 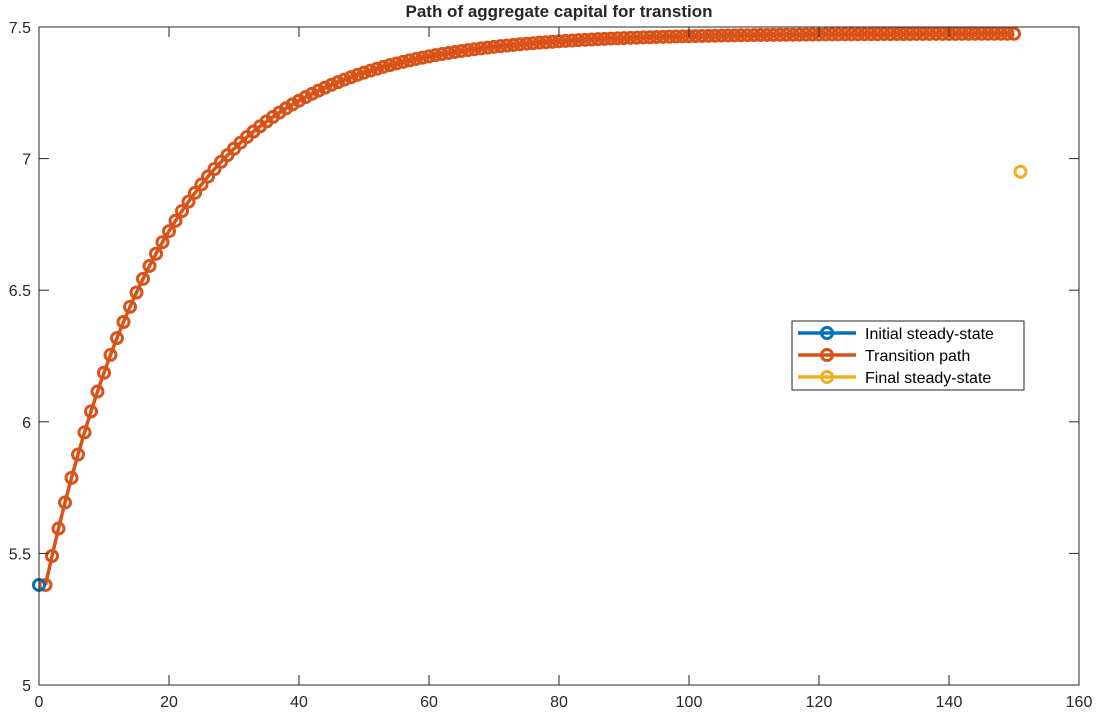 I want to click on legend-entry-final-steady-state: Final steady-state, so click(x=894, y=378).